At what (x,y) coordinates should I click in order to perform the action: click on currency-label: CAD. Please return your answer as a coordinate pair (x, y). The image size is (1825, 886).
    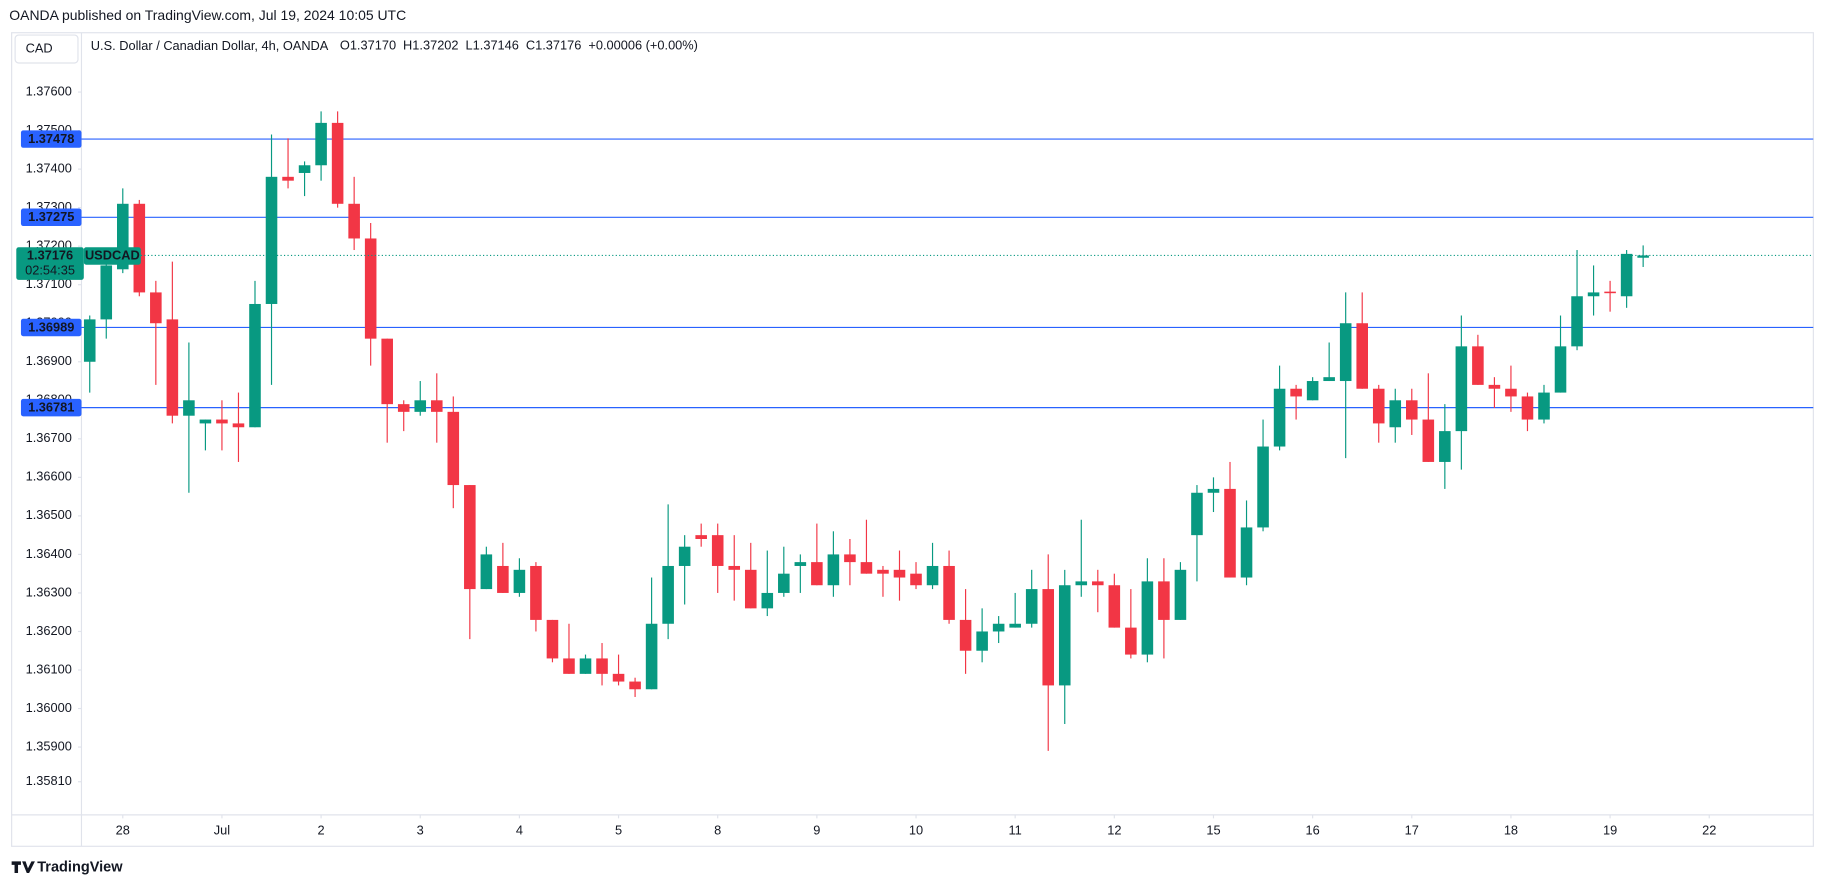
    Looking at the image, I should click on (39, 47).